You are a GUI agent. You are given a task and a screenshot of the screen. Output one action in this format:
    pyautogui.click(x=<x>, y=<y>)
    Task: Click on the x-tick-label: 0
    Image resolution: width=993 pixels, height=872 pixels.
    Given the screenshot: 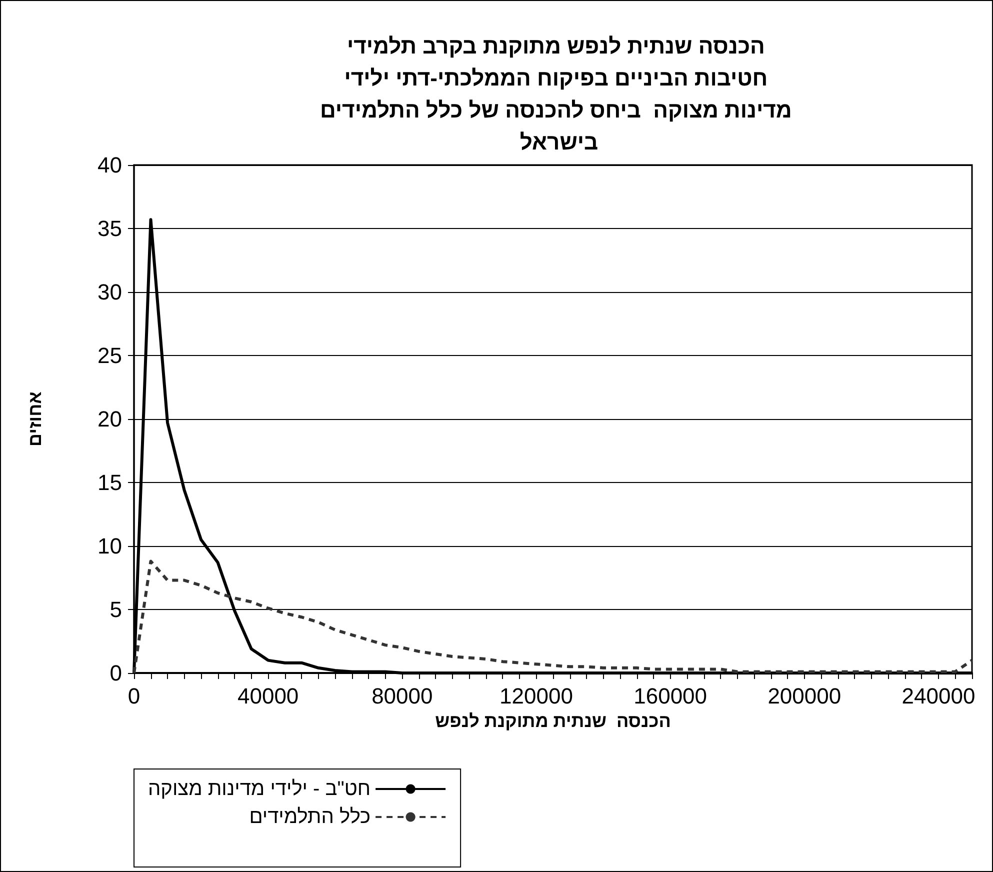 What is the action you would take?
    pyautogui.click(x=134, y=696)
    